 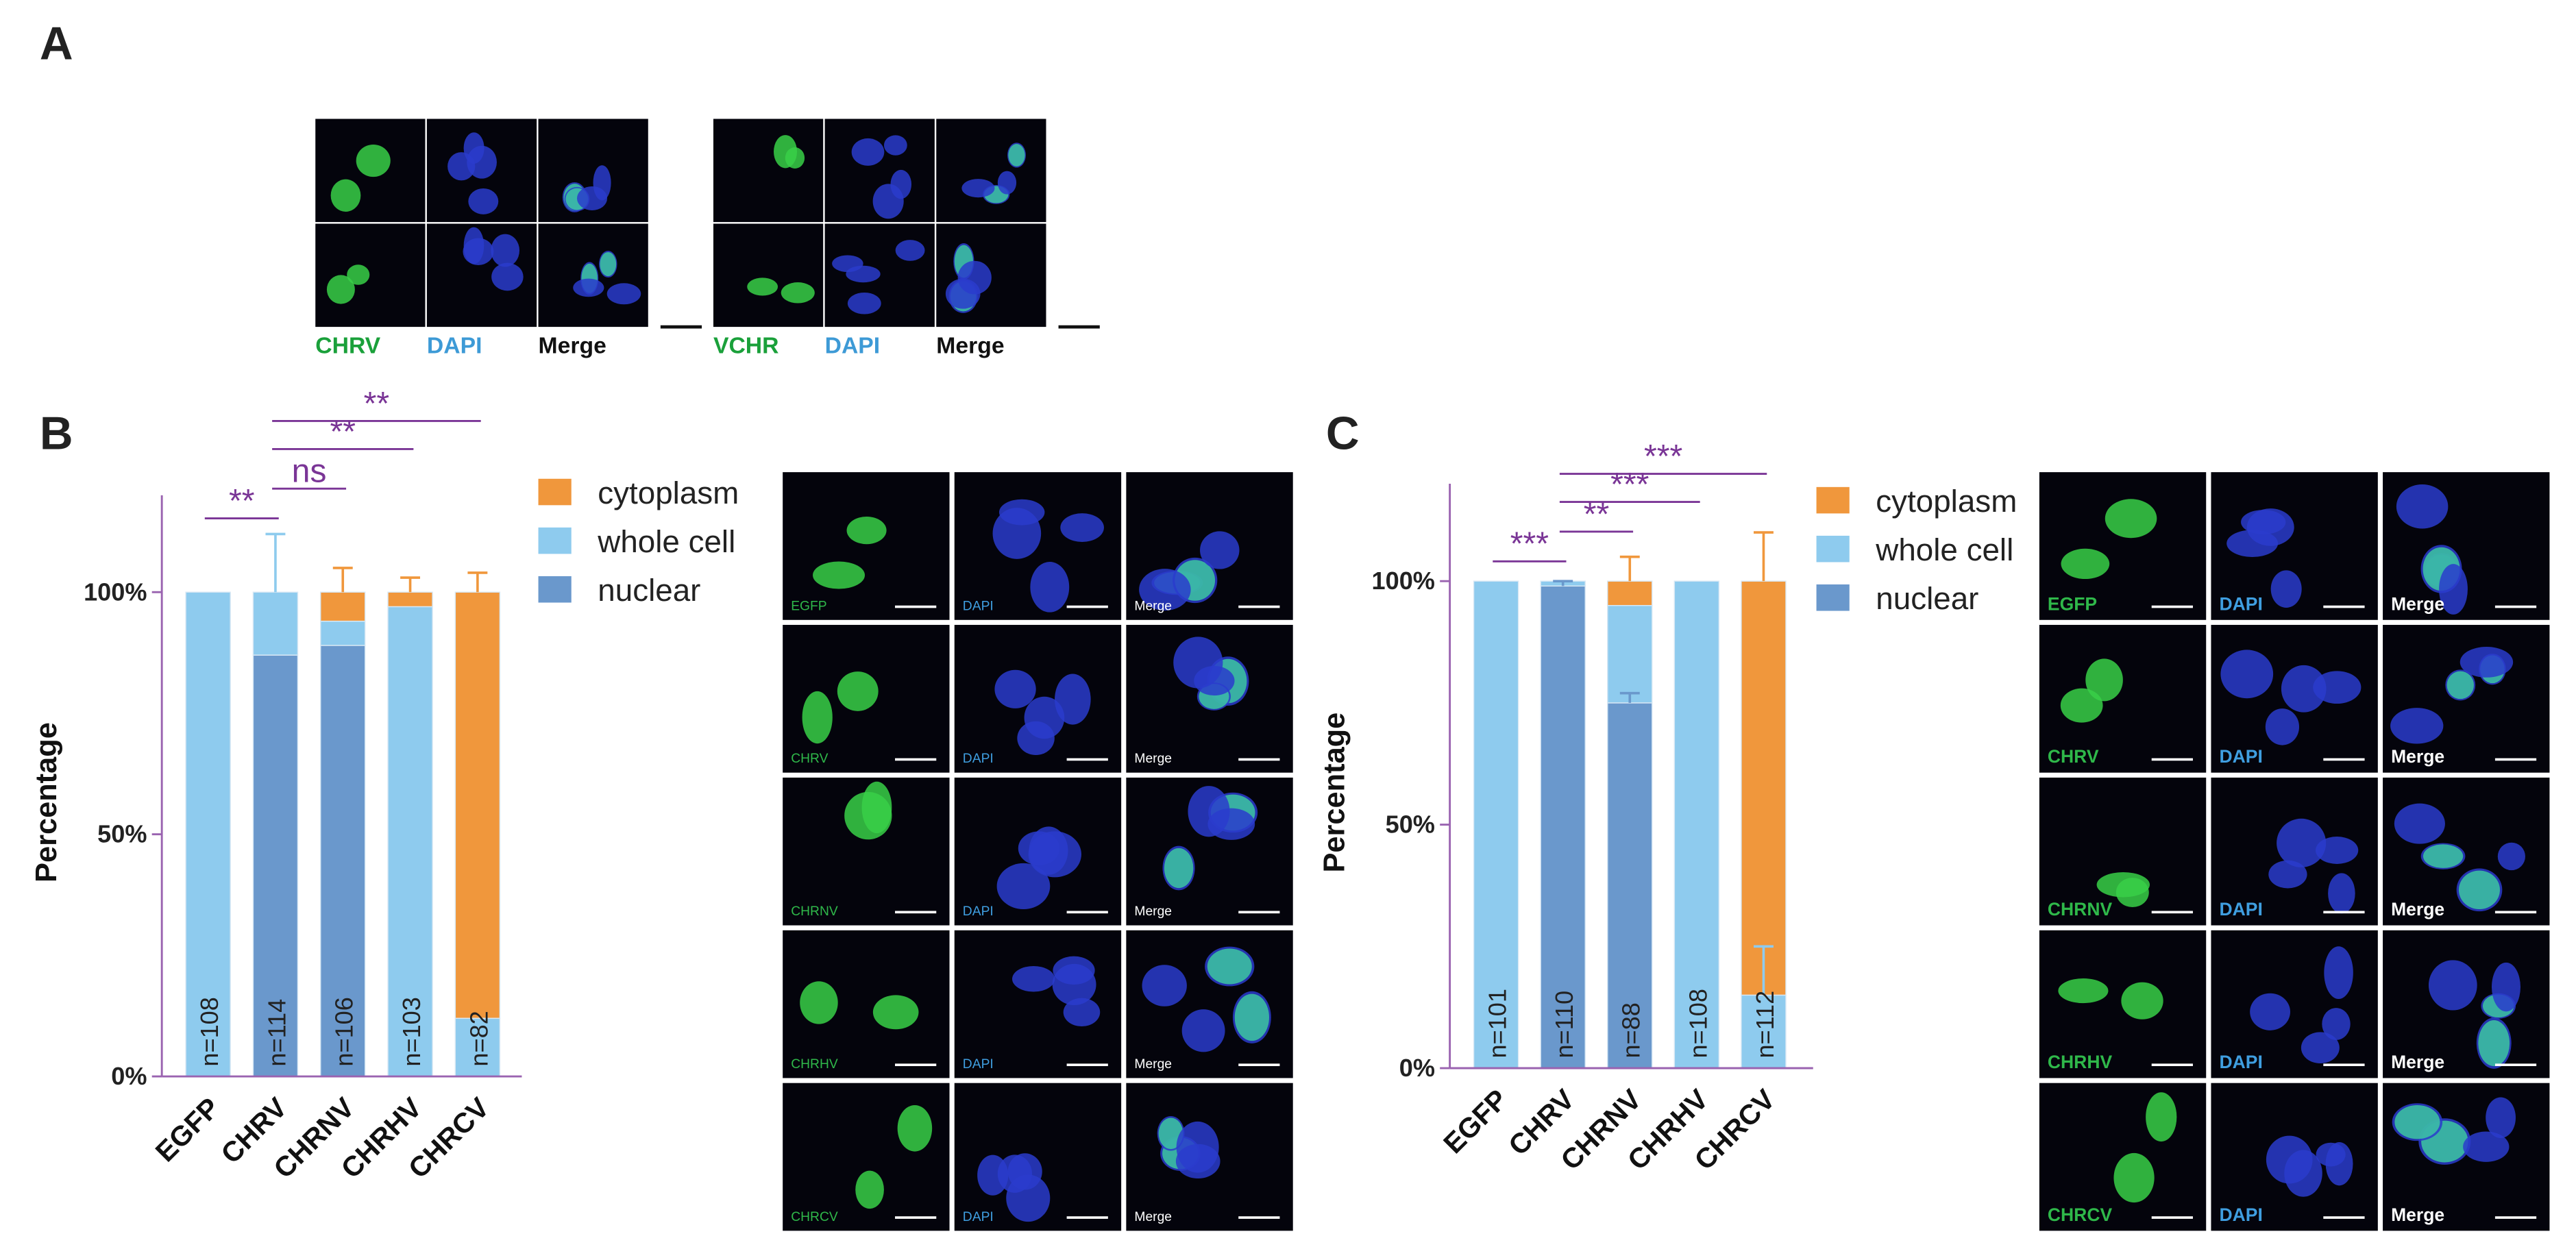 What do you see at coordinates (815, 911) in the screenshot?
I see `image-label: CHRNV` at bounding box center [815, 911].